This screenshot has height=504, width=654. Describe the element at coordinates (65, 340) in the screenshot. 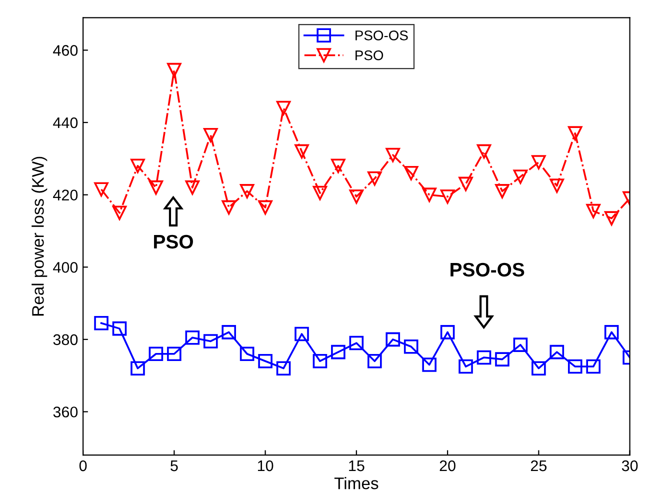

I see `y-tick-label: 380` at that location.